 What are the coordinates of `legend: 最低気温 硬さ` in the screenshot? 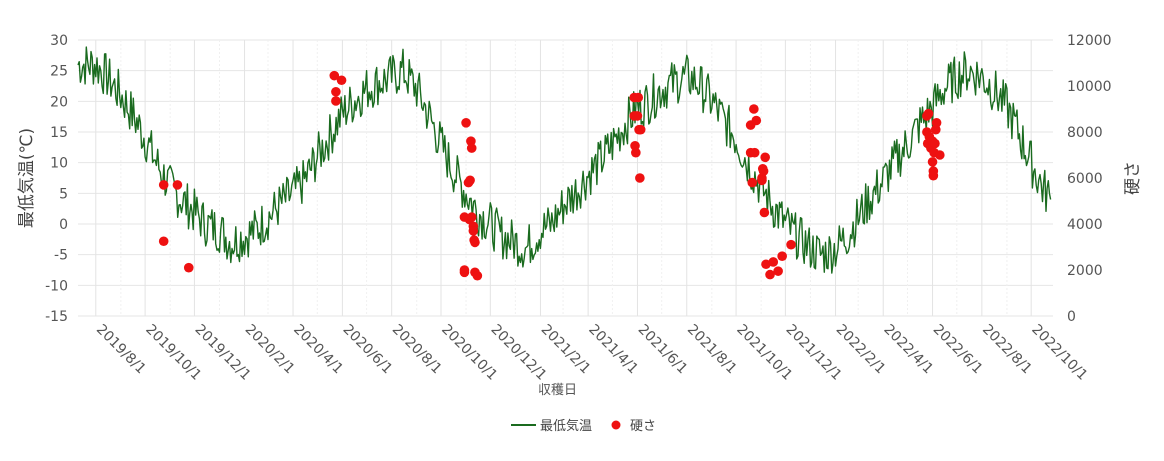 It's located at (583, 426).